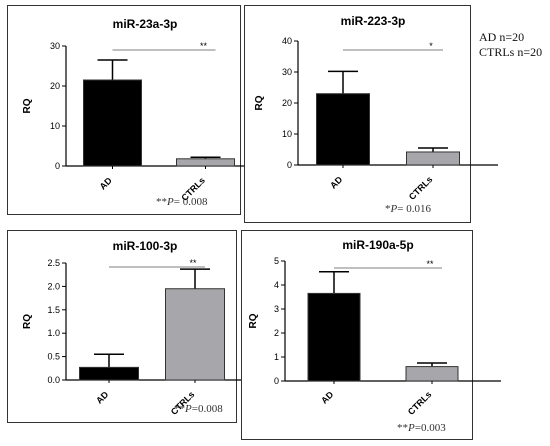  Describe the element at coordinates (53, 357) in the screenshot. I see `y-tick-label: 0.5` at that location.